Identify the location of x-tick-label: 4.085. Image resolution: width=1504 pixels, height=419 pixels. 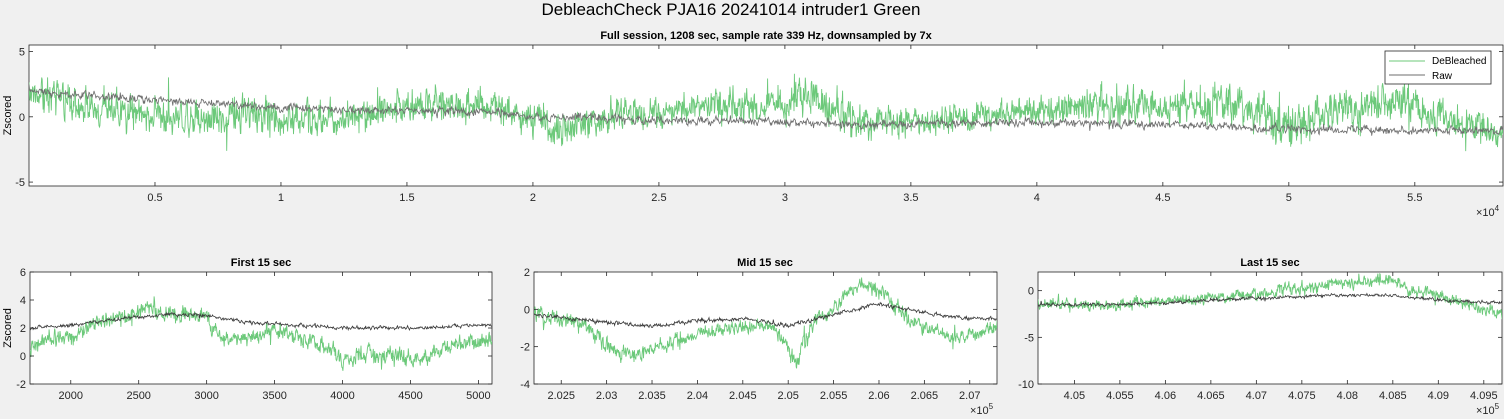
(1393, 396).